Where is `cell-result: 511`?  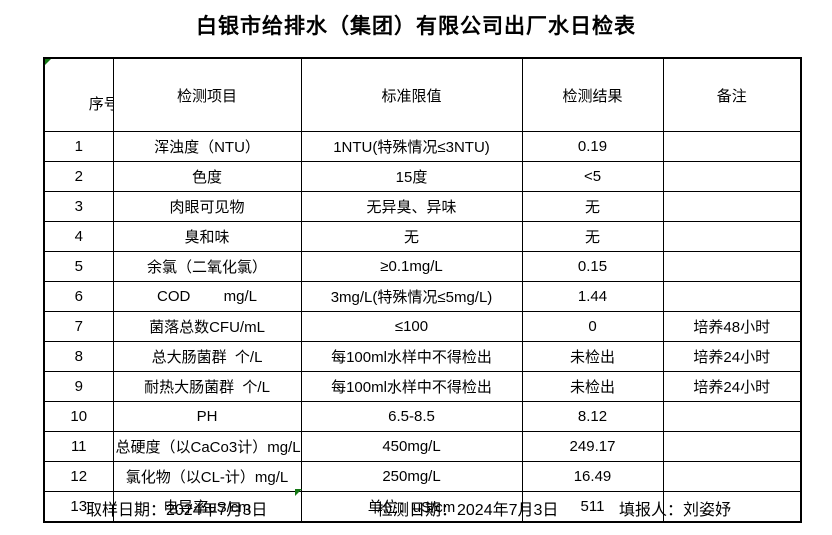
cell-result: 511 is located at coordinates (592, 507).